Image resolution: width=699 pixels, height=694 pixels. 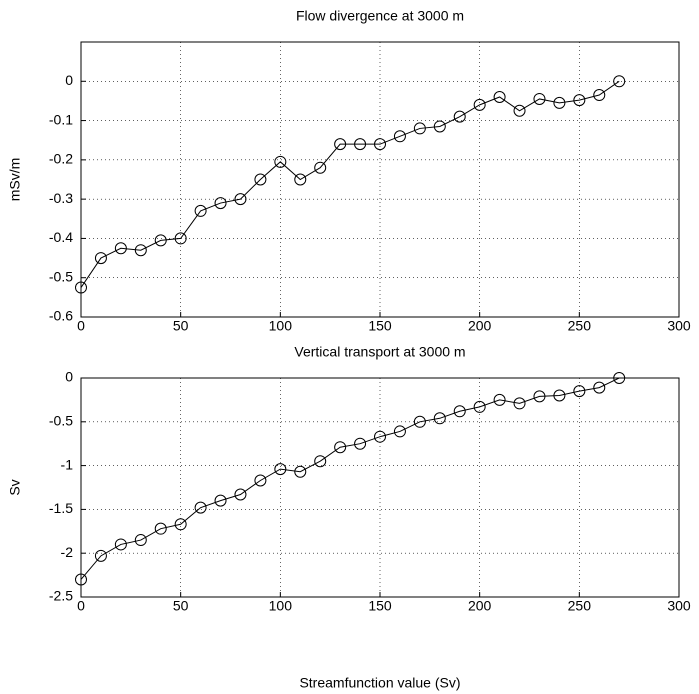 What do you see at coordinates (61, 237) in the screenshot?
I see `y-tick-label: -0.4` at bounding box center [61, 237].